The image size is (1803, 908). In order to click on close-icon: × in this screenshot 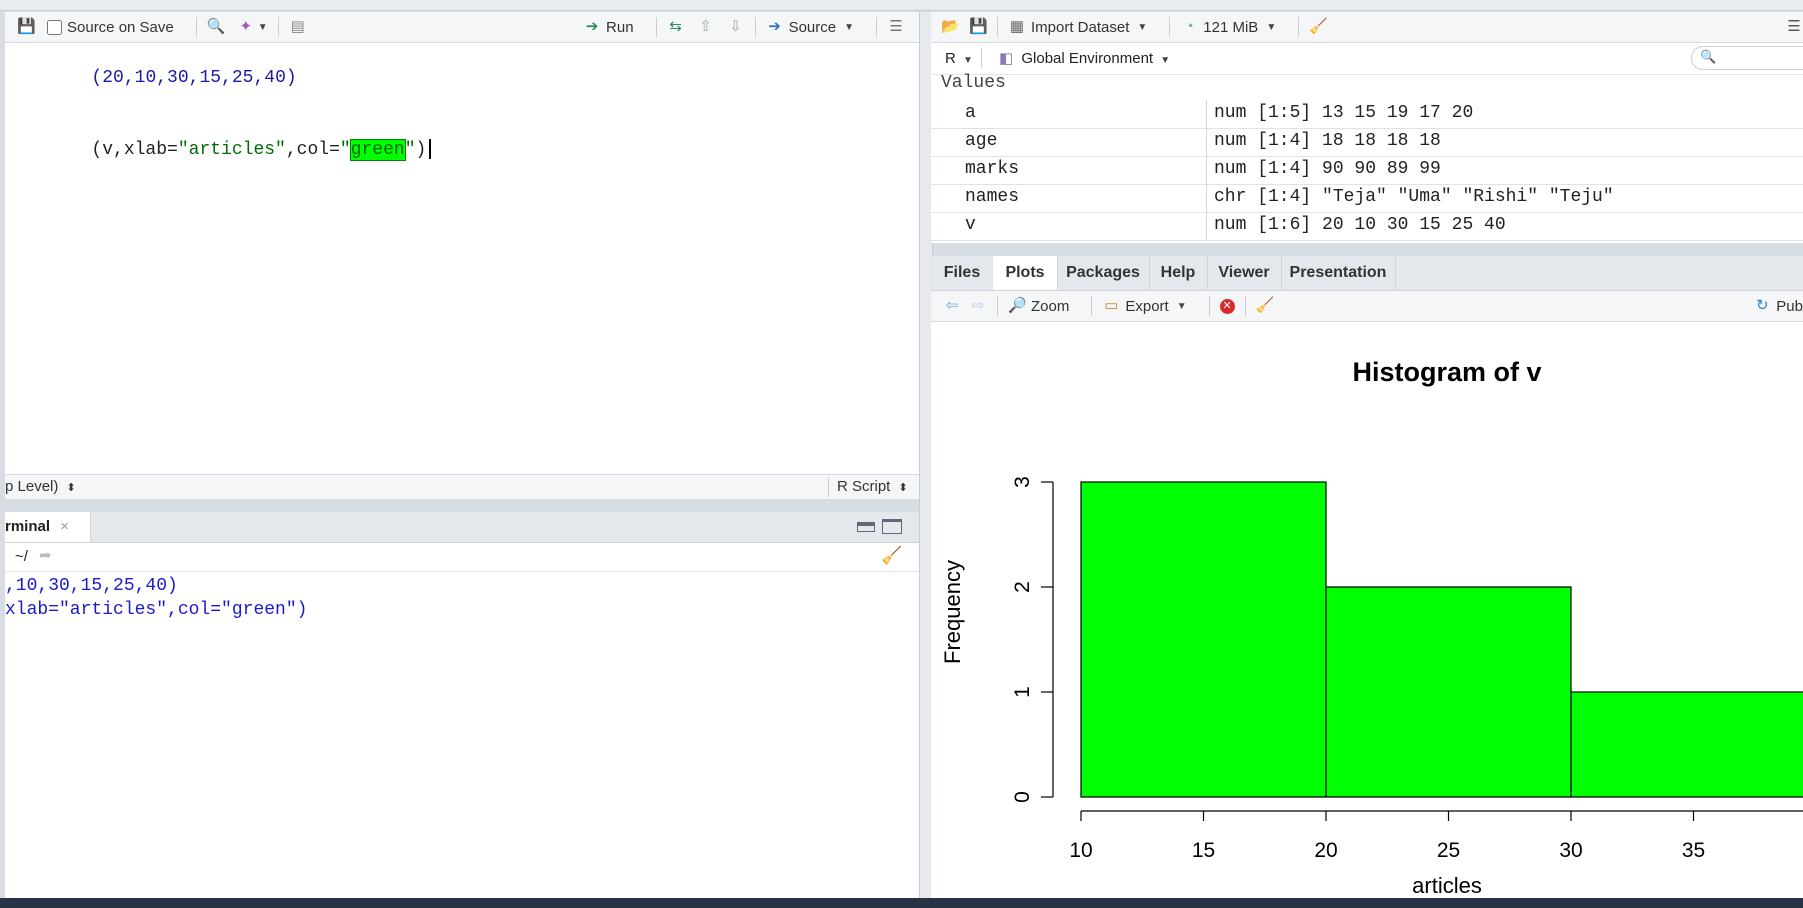, I will do `click(64, 526)`.